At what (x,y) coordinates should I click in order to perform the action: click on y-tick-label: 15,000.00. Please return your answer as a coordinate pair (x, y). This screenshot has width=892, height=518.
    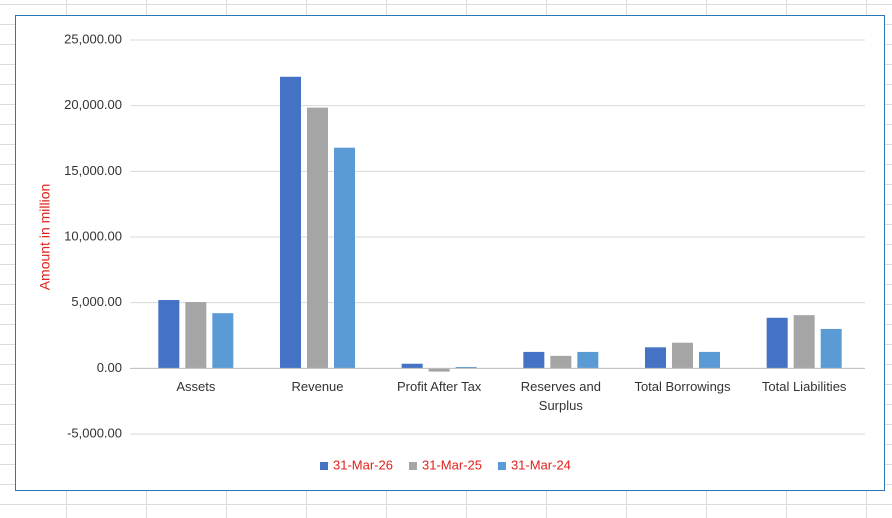
    Looking at the image, I should click on (93, 170).